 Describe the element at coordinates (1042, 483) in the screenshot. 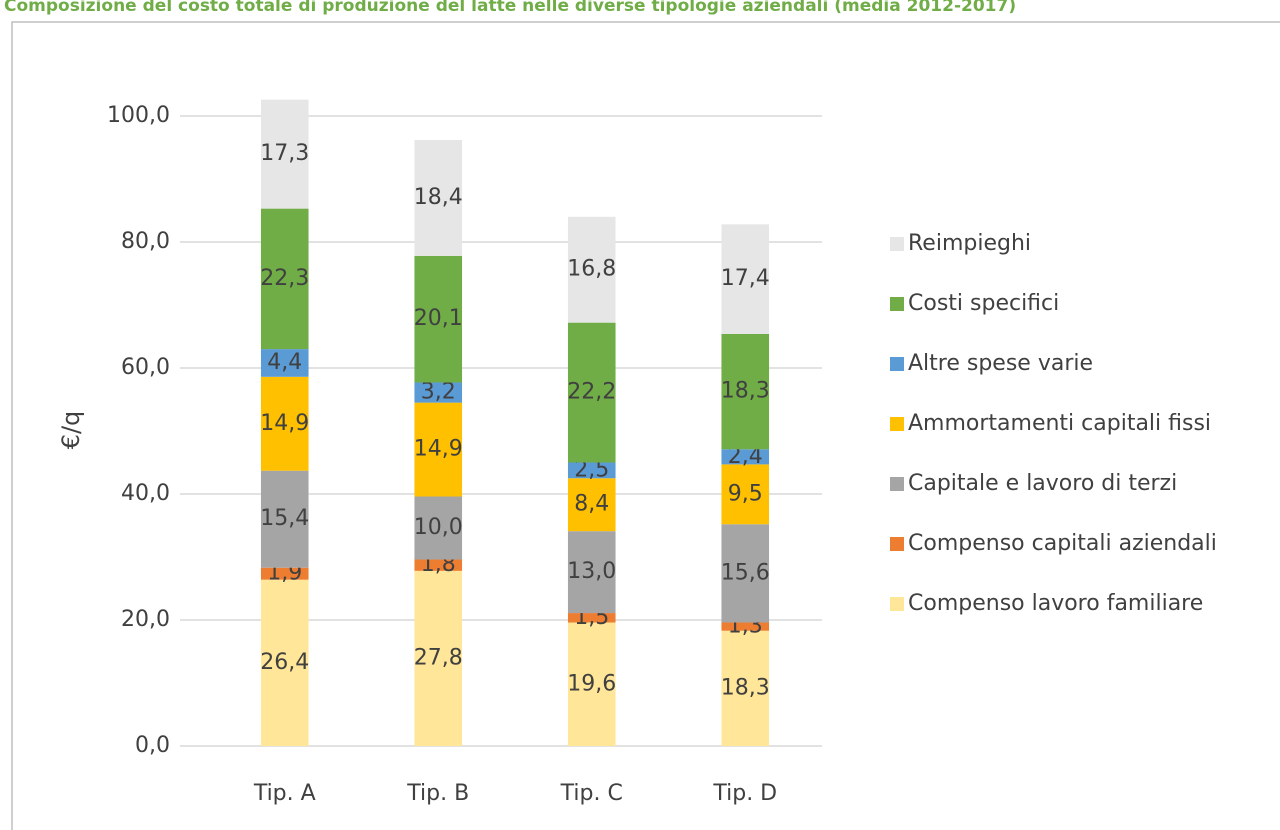

I see `legend-label: Capitale e lavoro di terzi` at that location.